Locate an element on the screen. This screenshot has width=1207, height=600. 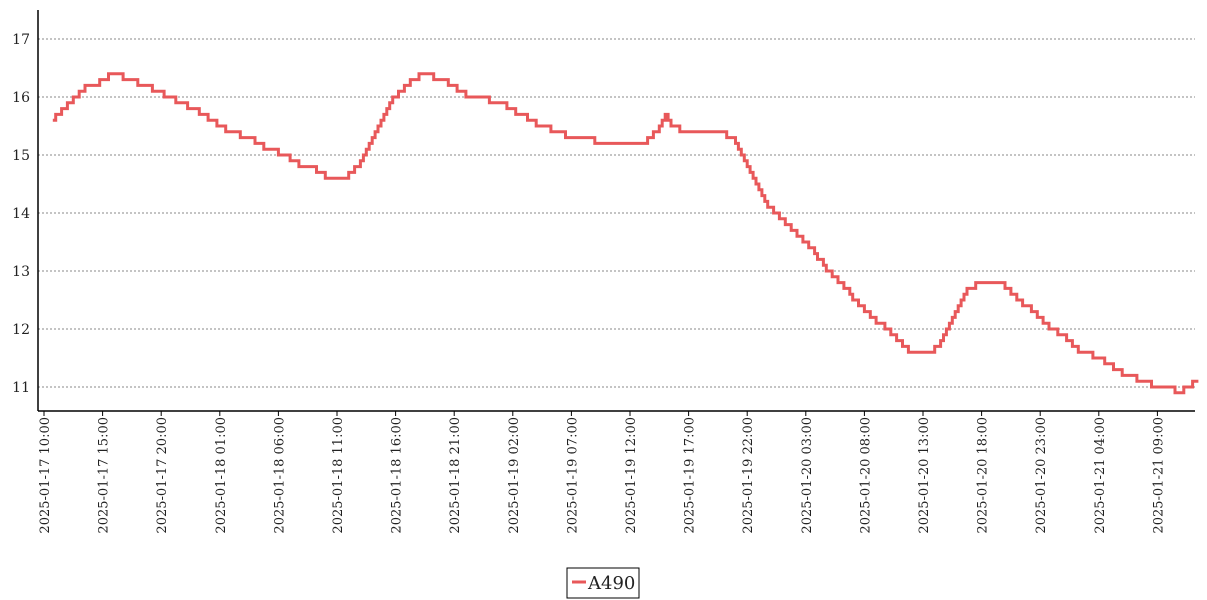
y-tick-label: 15 is located at coordinates (21, 156).